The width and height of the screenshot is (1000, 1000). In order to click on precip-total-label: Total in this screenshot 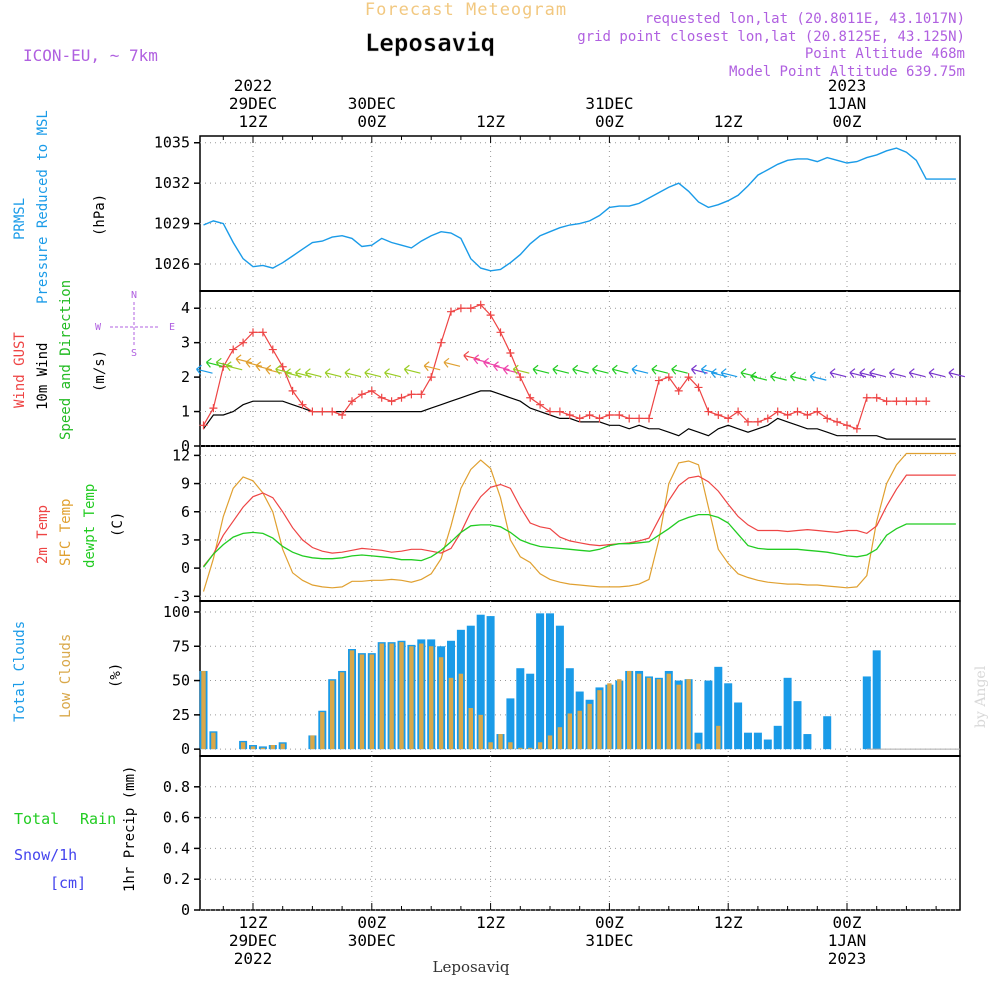, I will do `click(36, 819)`.